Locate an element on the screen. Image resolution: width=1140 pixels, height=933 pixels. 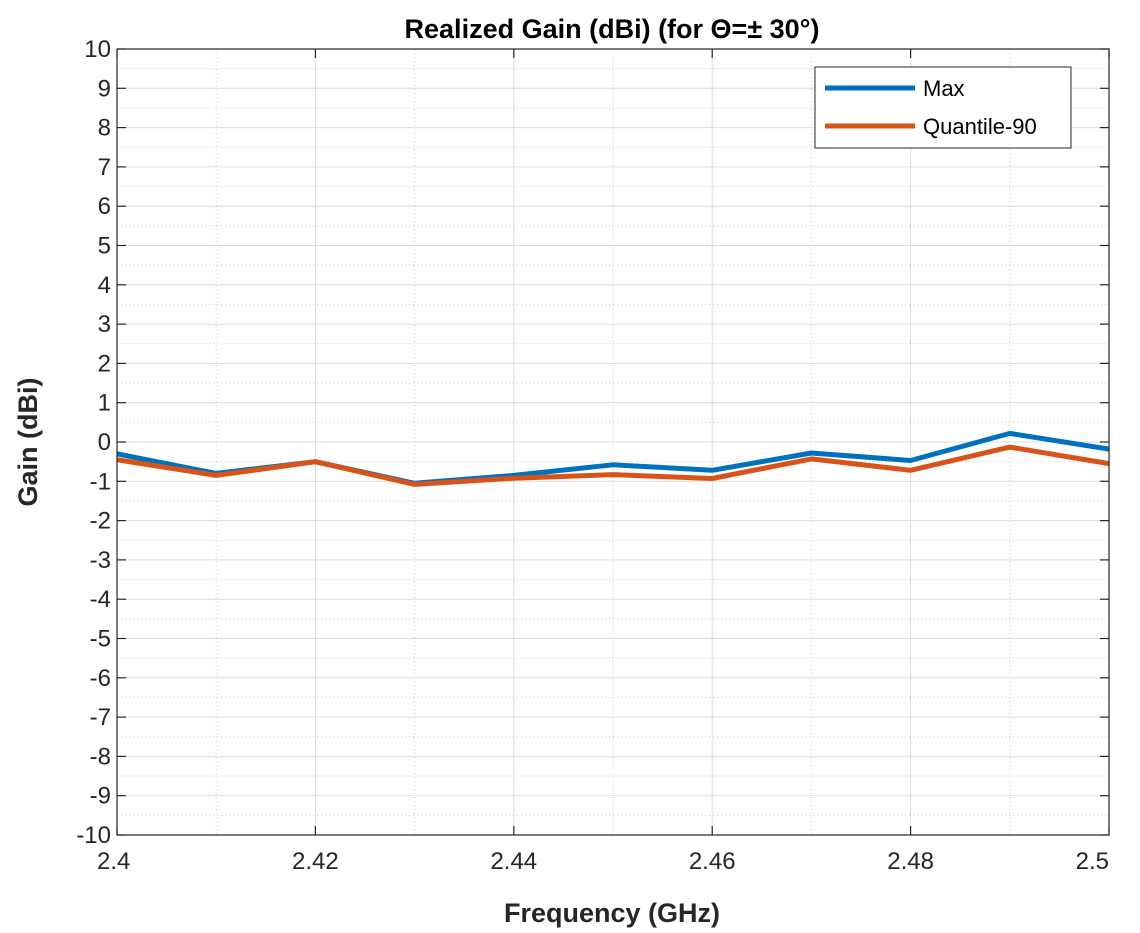
chart-title: Realized Gain (dBi) (for Θ=± 30°) is located at coordinates (612, 29).